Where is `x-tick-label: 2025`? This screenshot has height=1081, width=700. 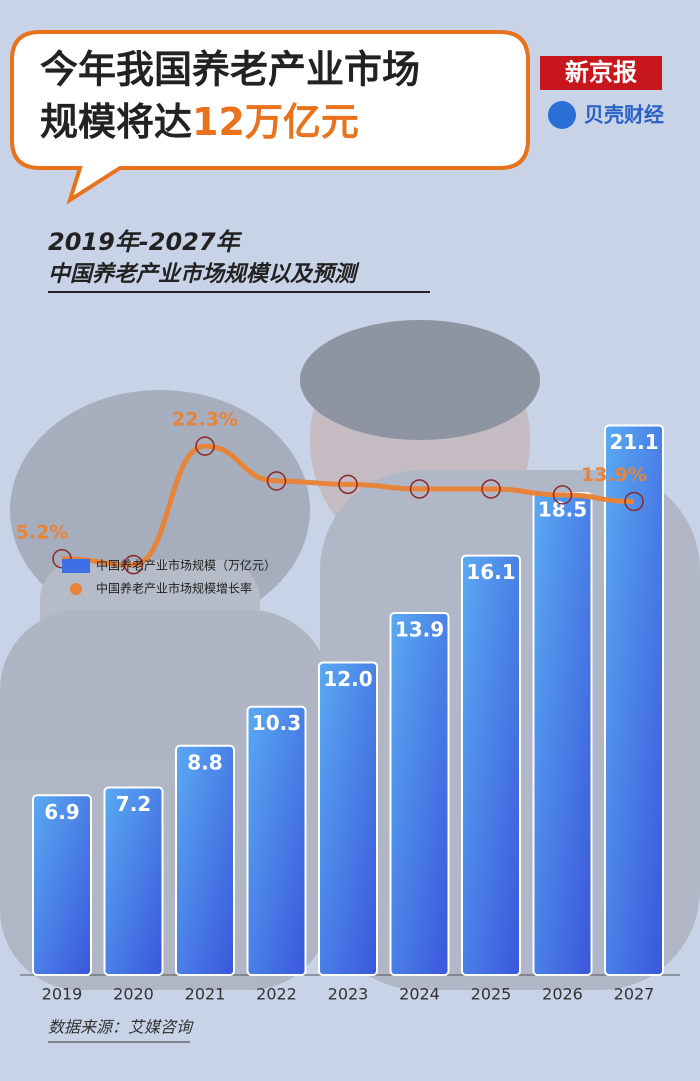
x-tick-label: 2025 is located at coordinates (491, 994).